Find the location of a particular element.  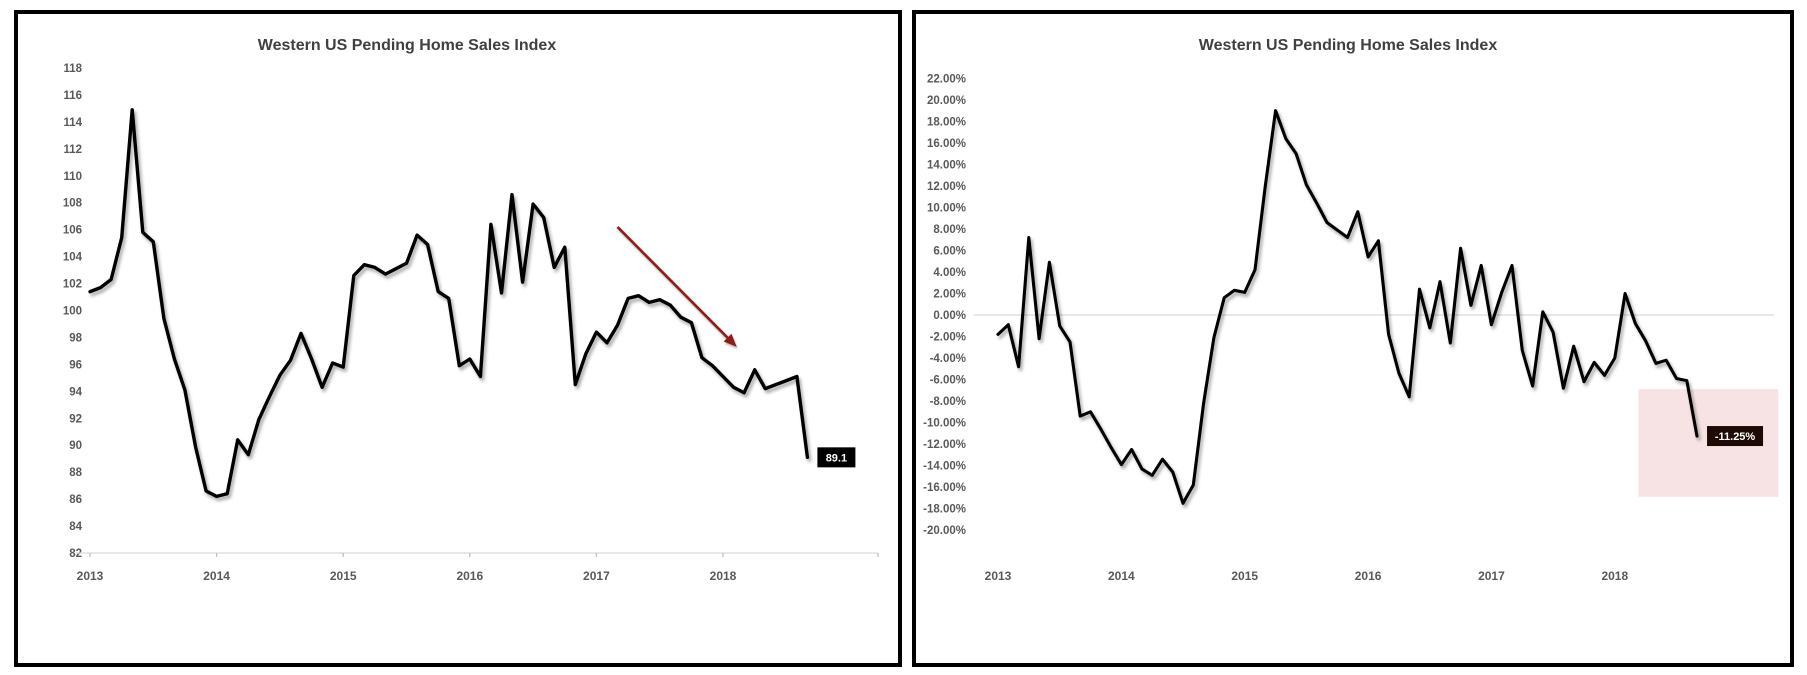

y-axis-tick-label: -6.00% is located at coordinates (948, 381).